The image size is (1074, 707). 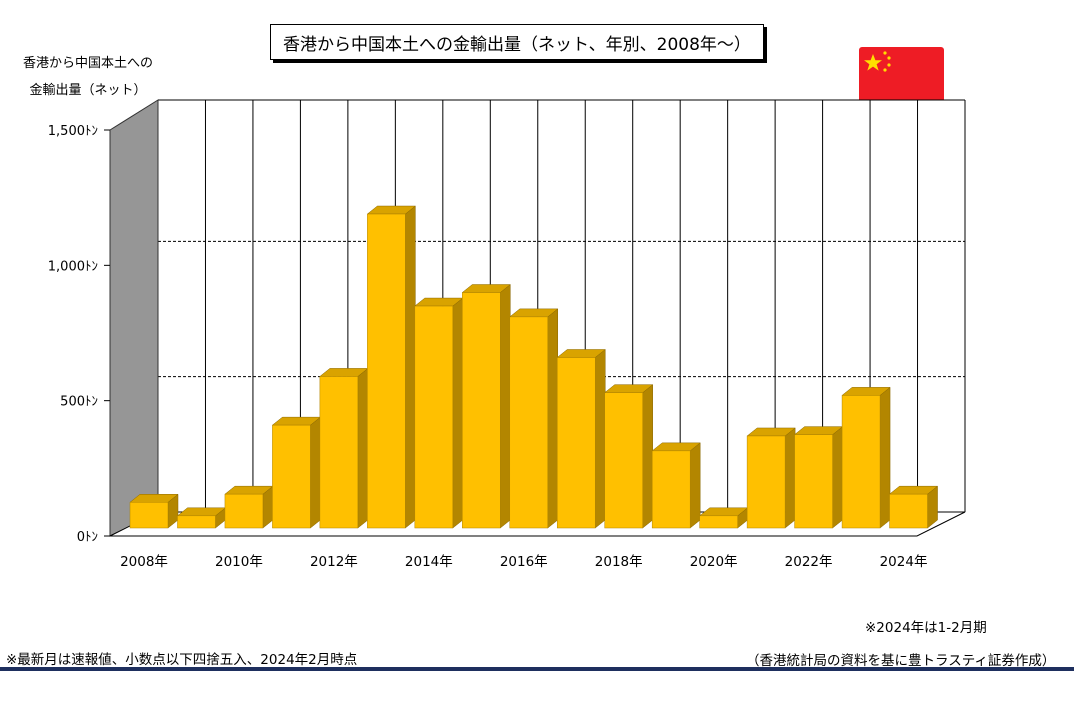 I want to click on x-tick-label: 2016年, so click(x=524, y=562).